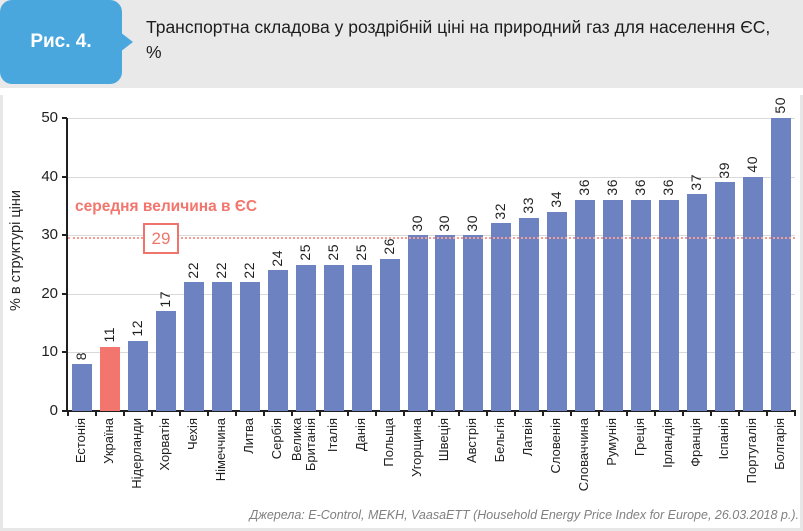 This screenshot has width=803, height=531. Describe the element at coordinates (49, 117) in the screenshot. I see `y-axis-tick-label: 50` at that location.